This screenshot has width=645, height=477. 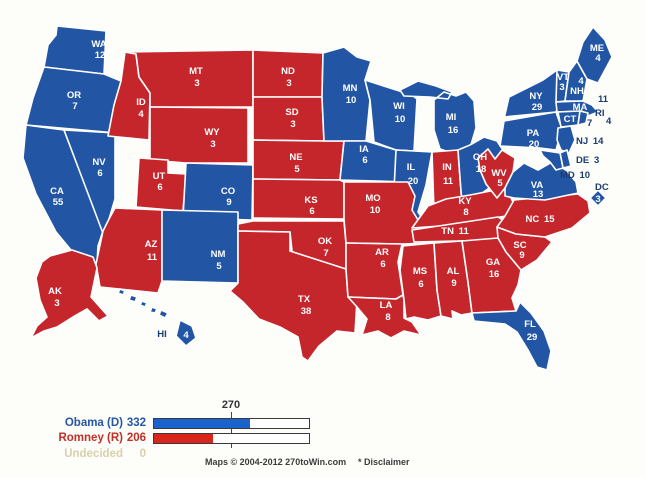 I want to click on state-dc, so click(x=598, y=198).